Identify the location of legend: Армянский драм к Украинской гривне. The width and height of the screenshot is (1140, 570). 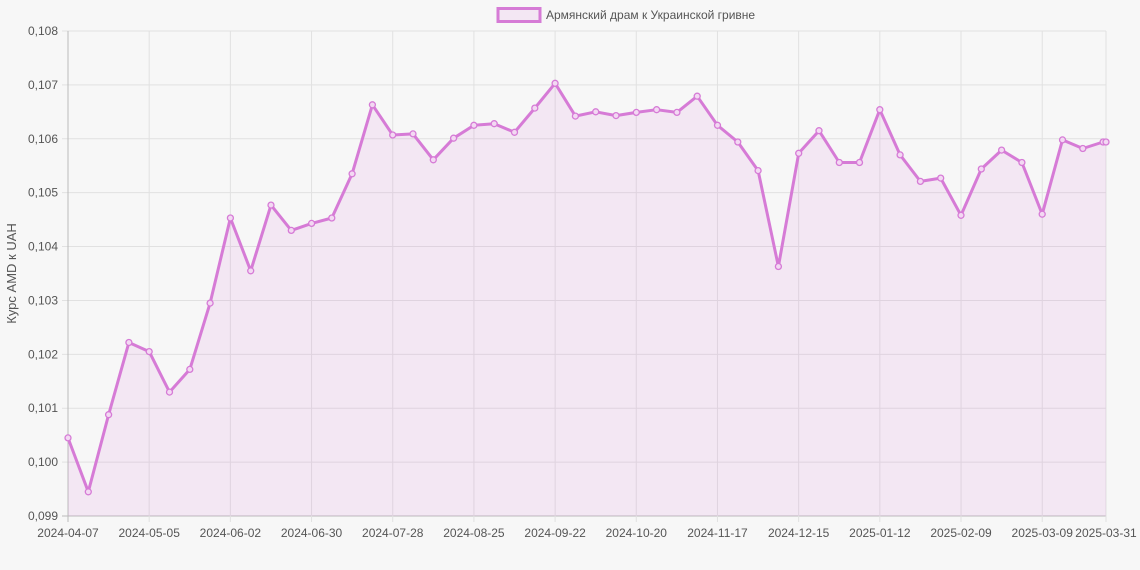
(625, 15).